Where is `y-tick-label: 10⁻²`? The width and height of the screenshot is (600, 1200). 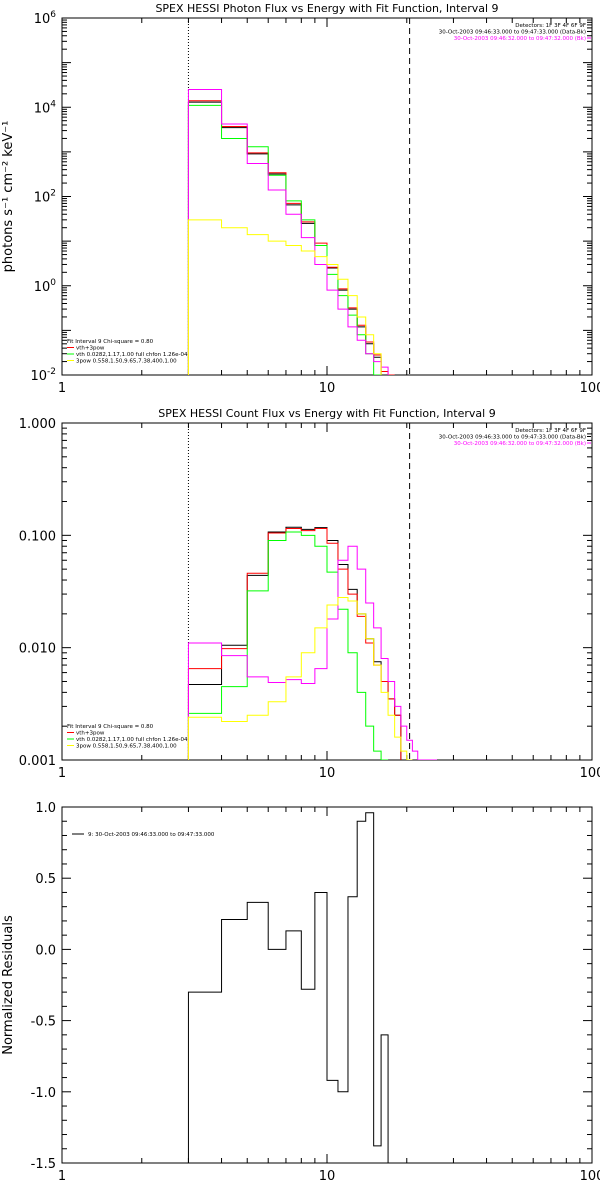
y-tick-label: 10⁻² is located at coordinates (43, 375).